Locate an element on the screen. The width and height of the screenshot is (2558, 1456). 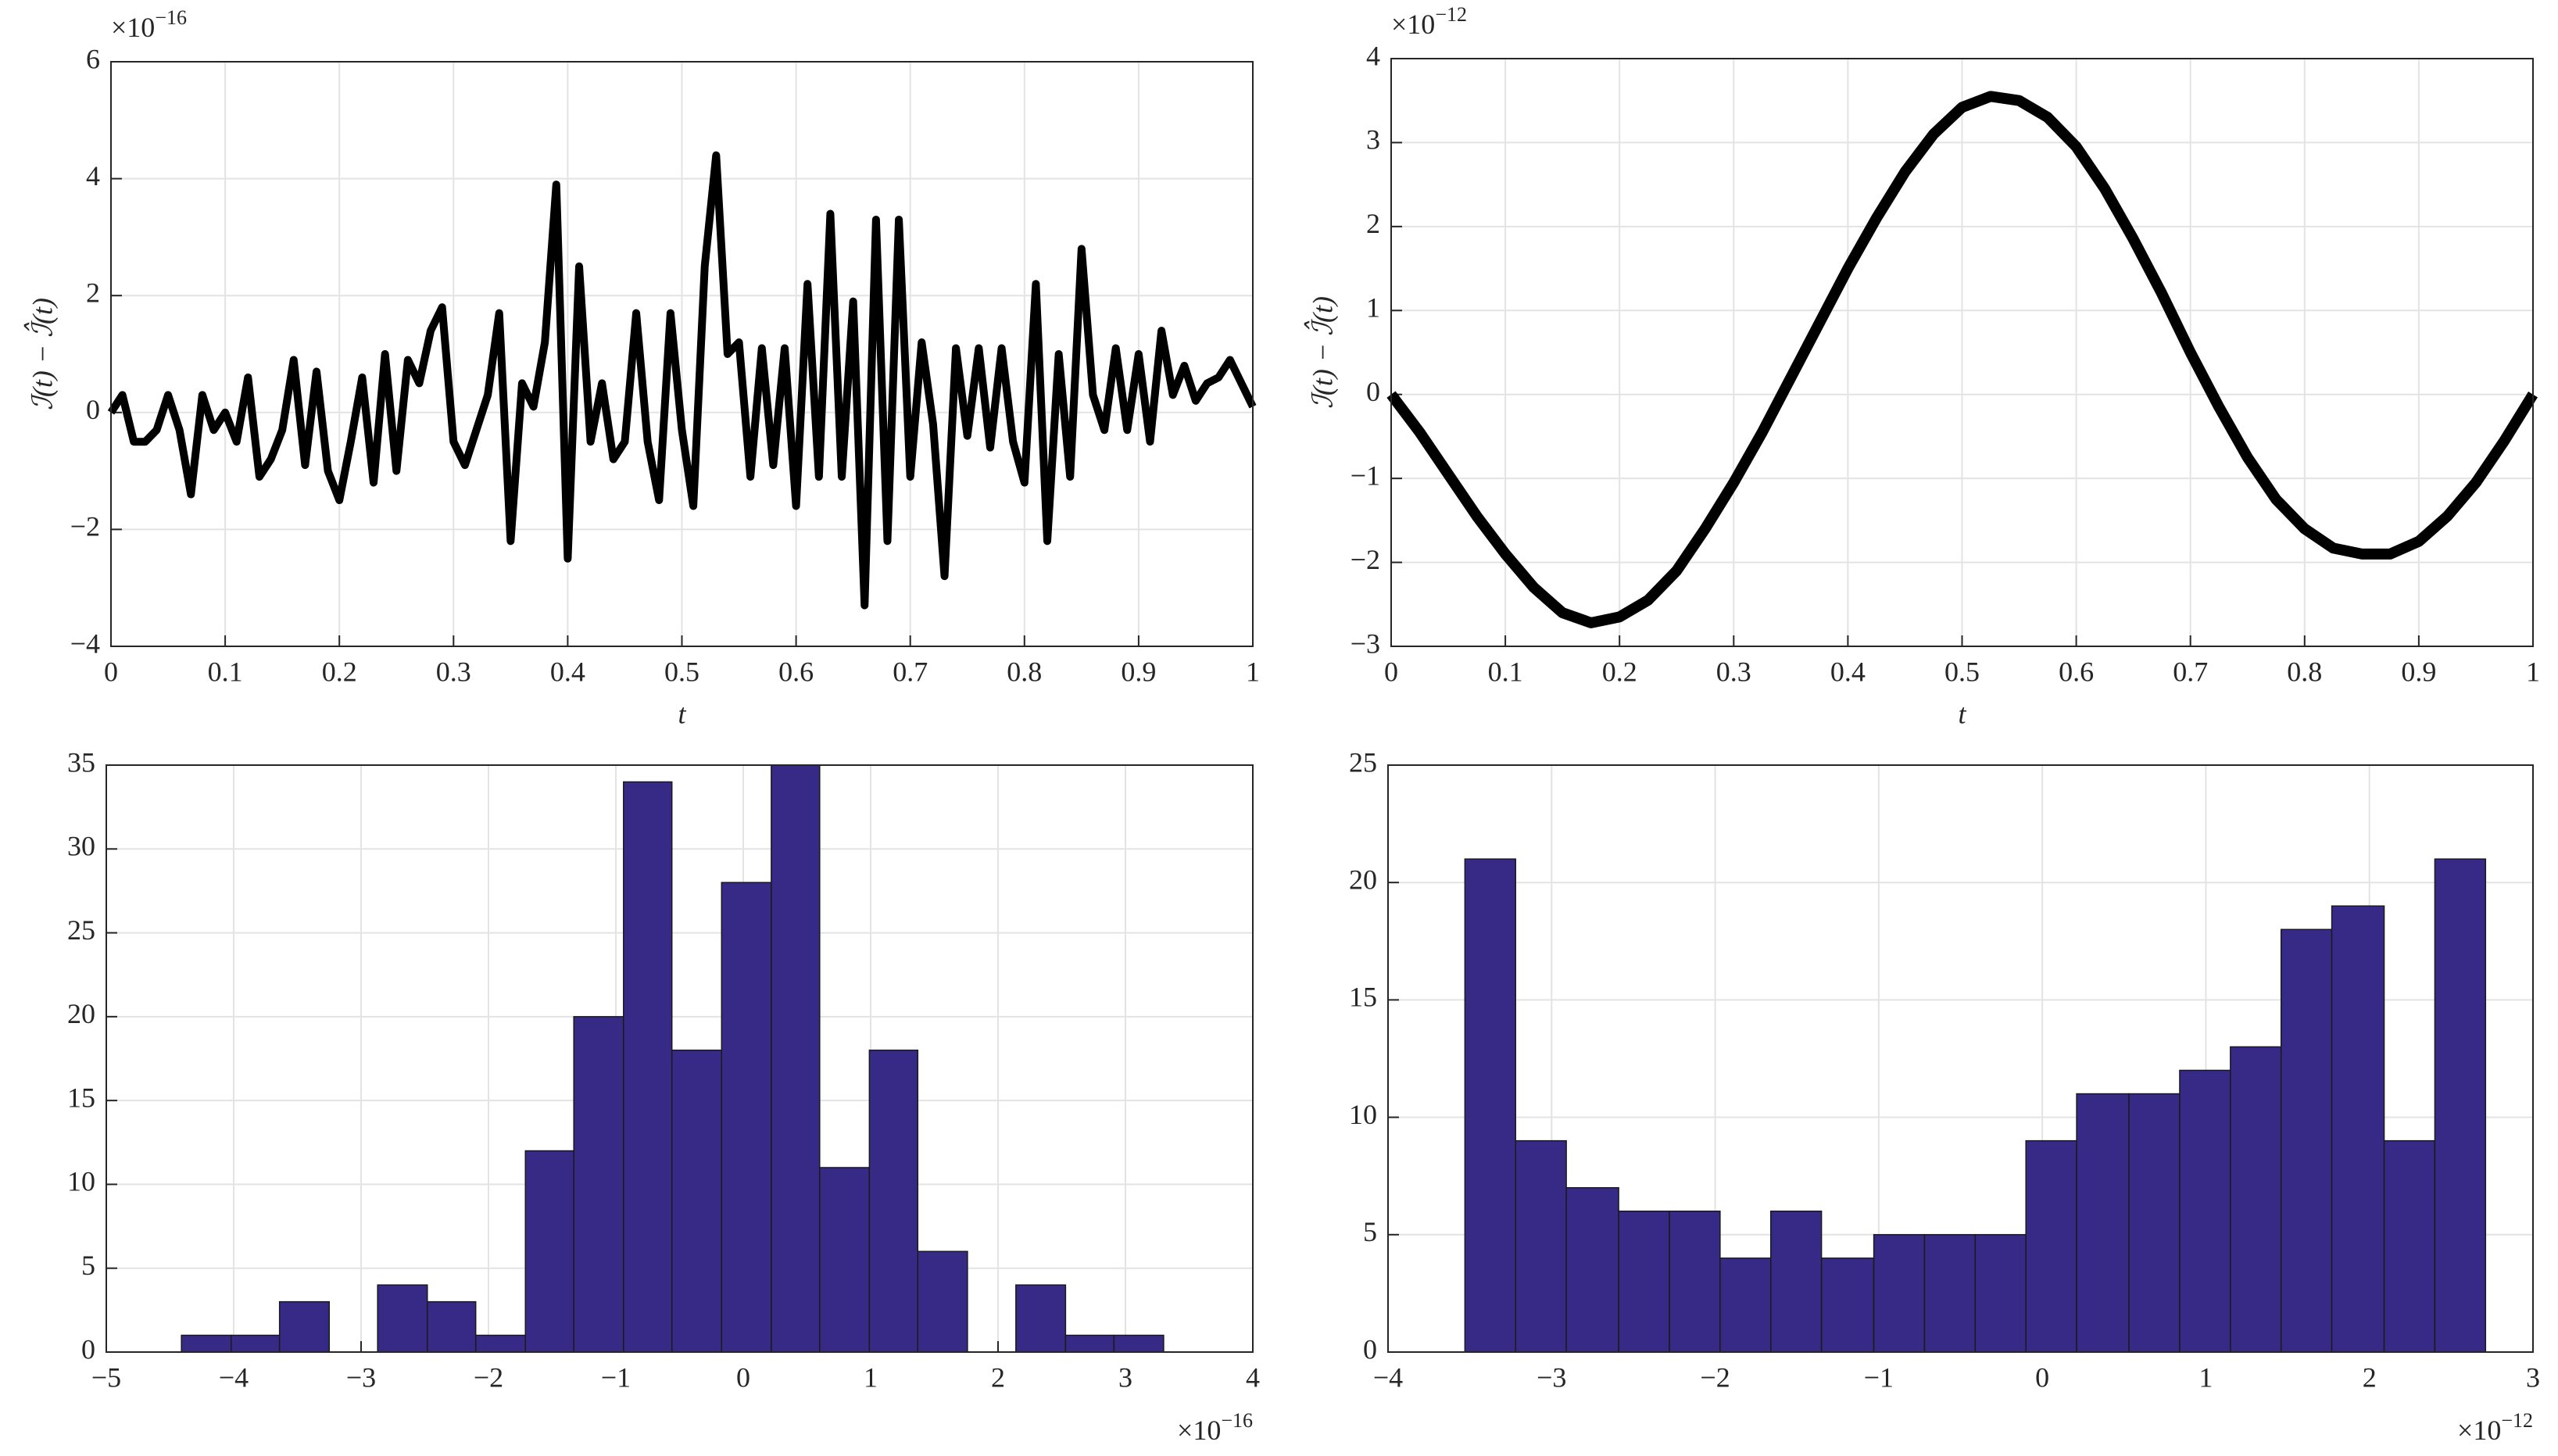
y-tick-label: −1 is located at coordinates (1365, 475).